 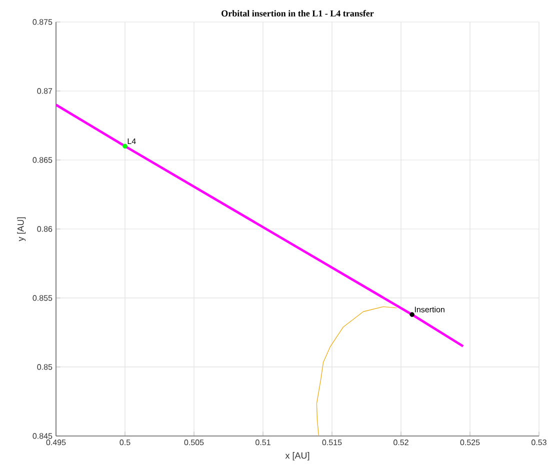 What do you see at coordinates (21, 229) in the screenshot?
I see `y-axis-title: y [AU]` at bounding box center [21, 229].